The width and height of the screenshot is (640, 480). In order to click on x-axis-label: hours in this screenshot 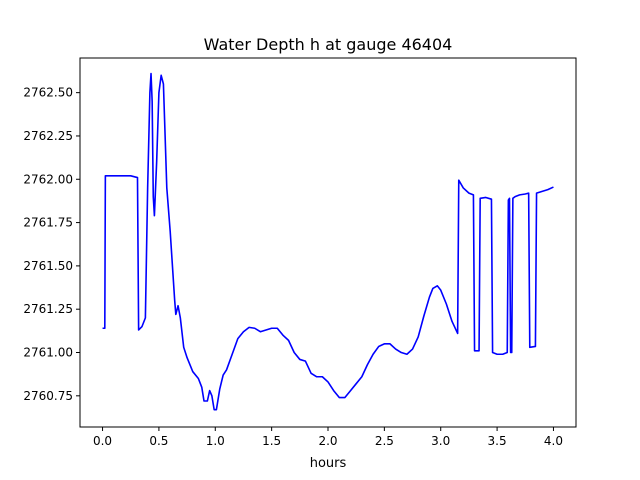, I will do `click(328, 463)`.